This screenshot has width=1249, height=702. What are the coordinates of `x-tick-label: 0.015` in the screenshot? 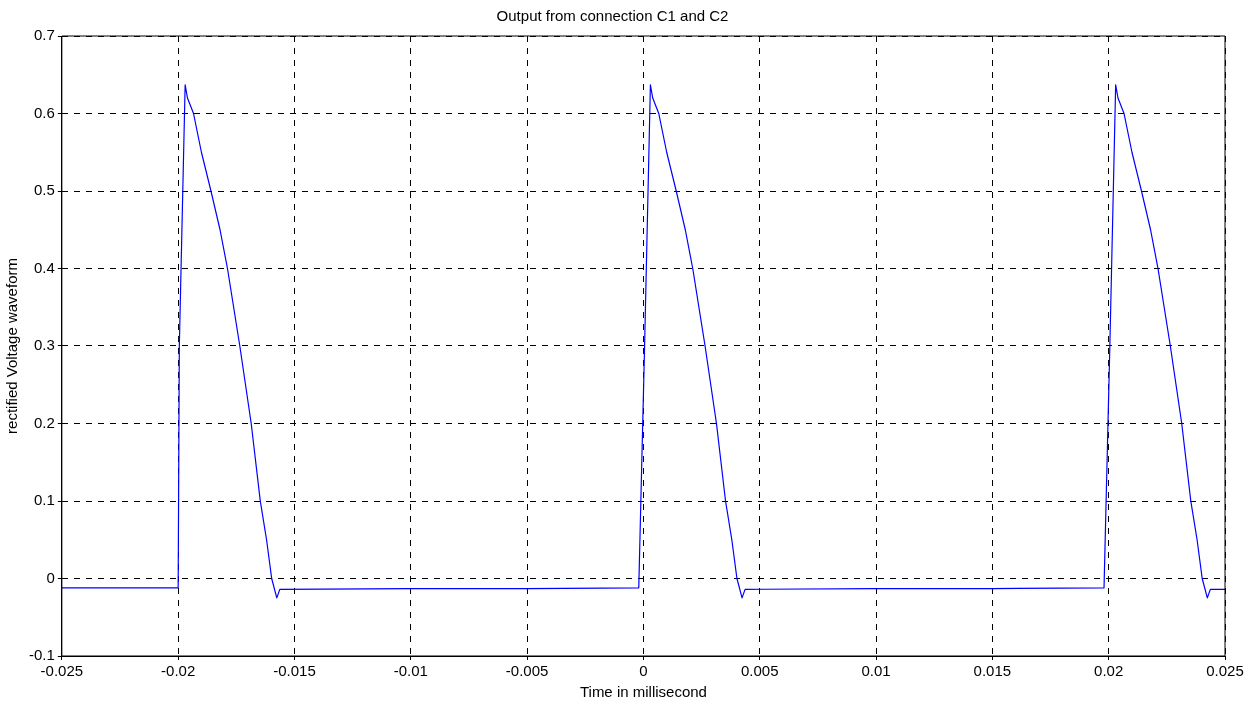 It's located at (992, 671).